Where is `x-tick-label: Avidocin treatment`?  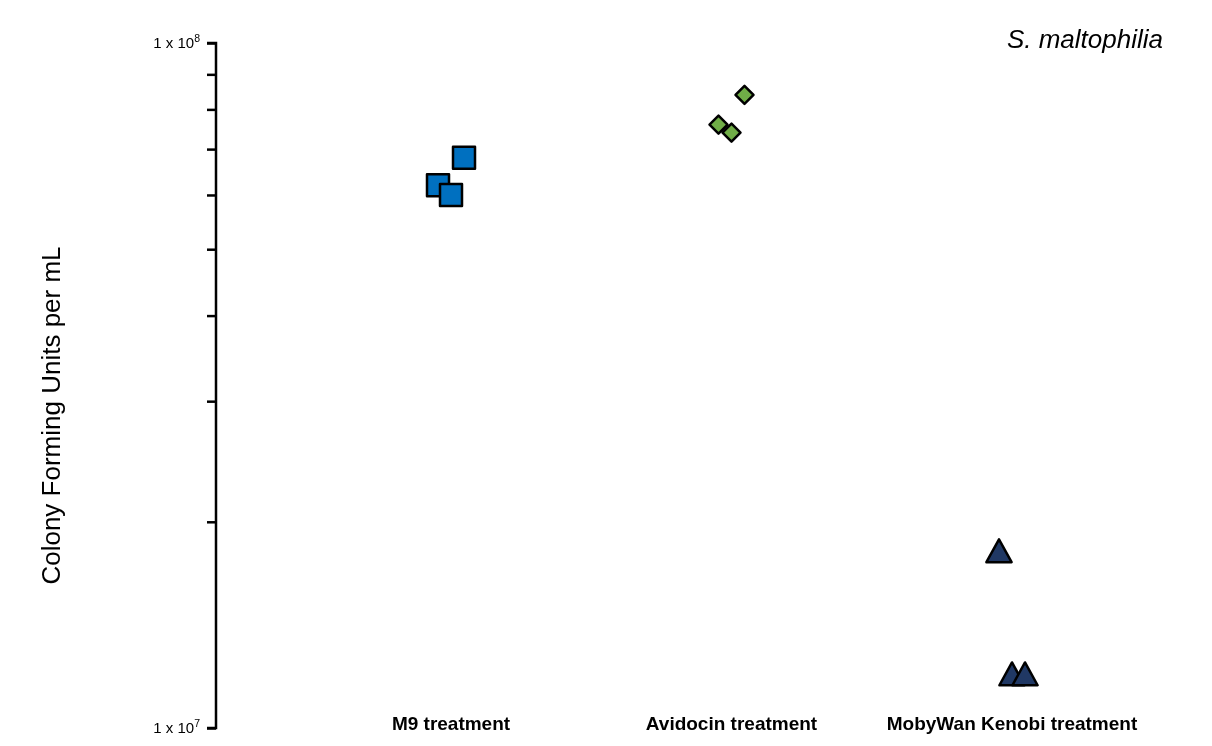 x-tick-label: Avidocin treatment is located at coordinates (731, 723).